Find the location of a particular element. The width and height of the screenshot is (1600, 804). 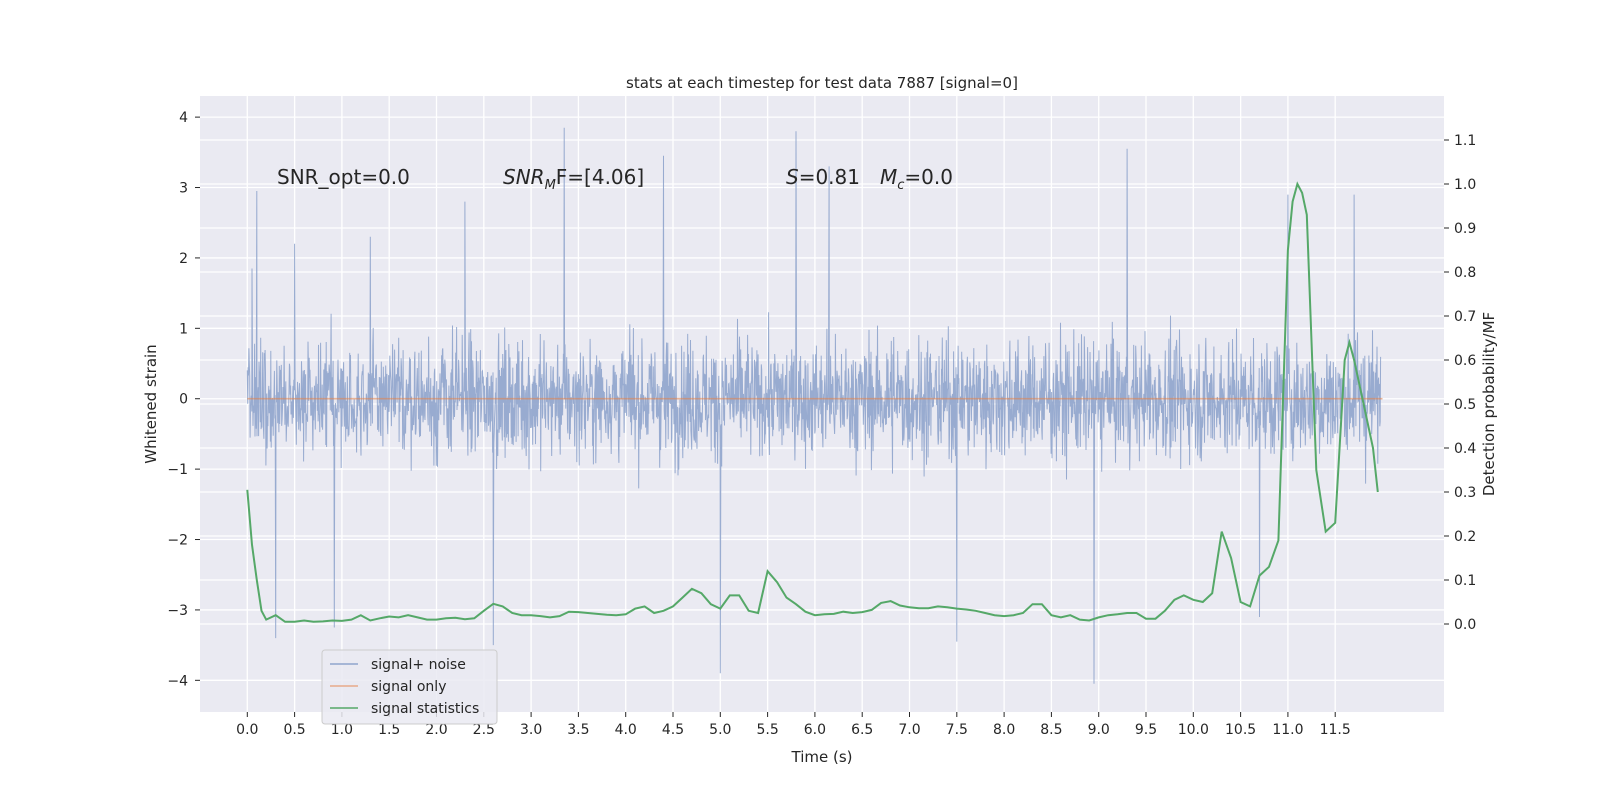

y-tick-label: −3 is located at coordinates (177, 611).